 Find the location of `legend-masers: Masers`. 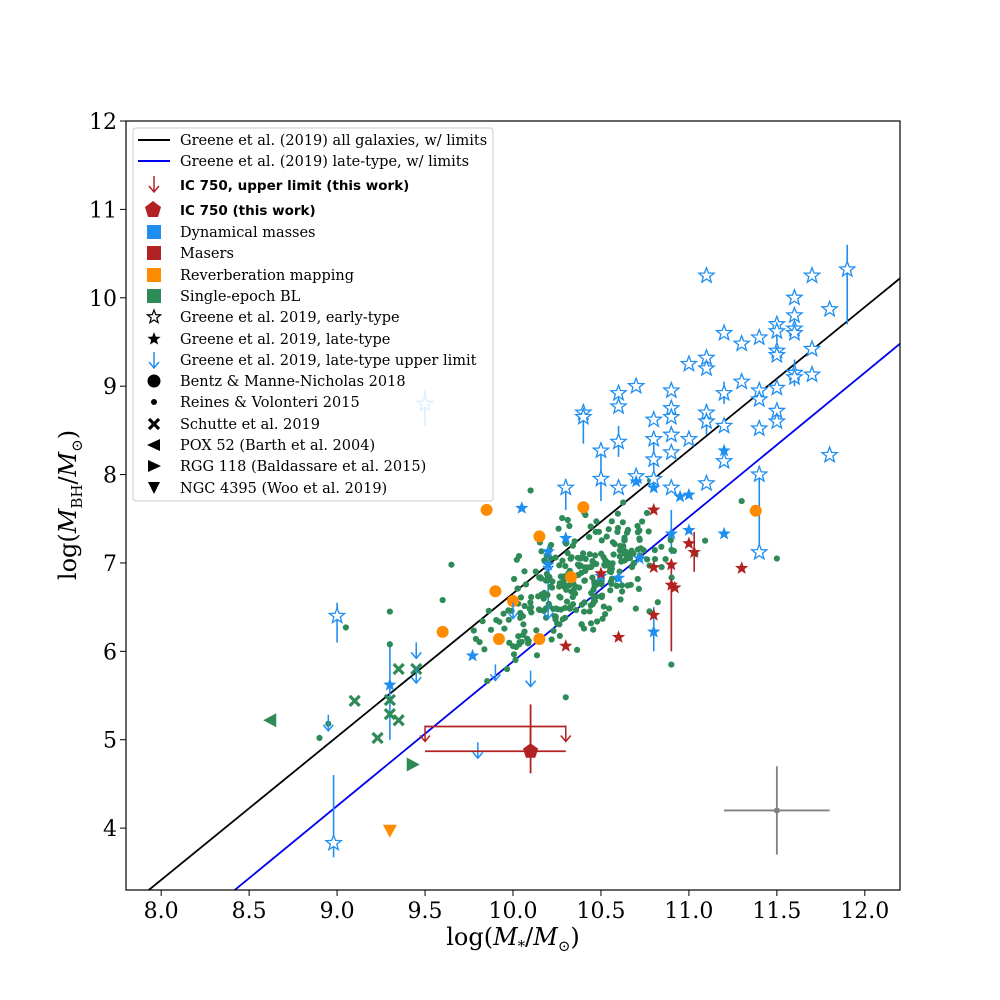

legend-masers: Masers is located at coordinates (207, 254).